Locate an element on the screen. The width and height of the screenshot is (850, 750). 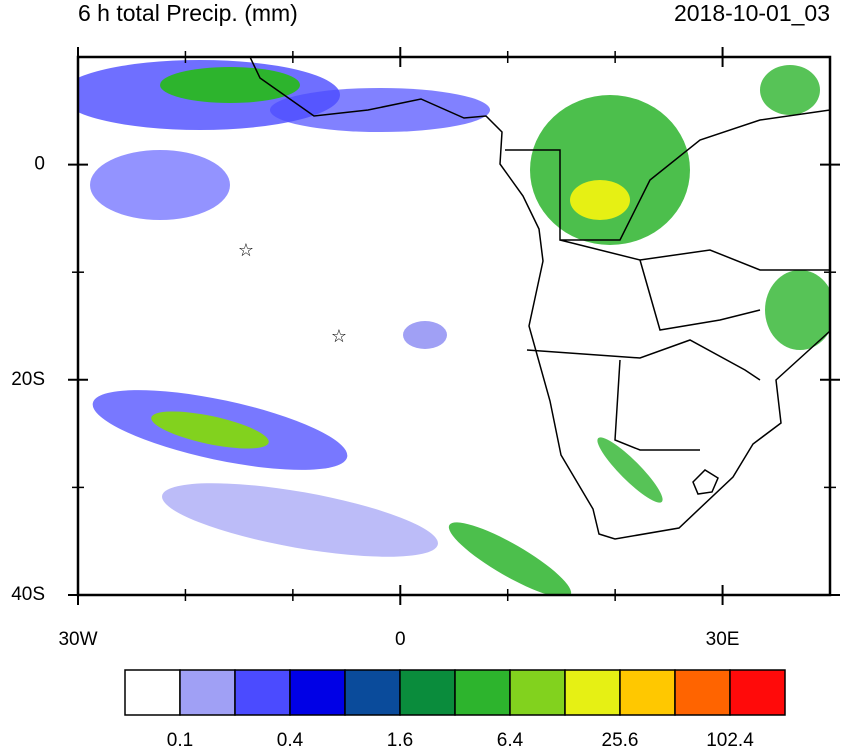
lat-tick-label: 40S is located at coordinates (28, 594).